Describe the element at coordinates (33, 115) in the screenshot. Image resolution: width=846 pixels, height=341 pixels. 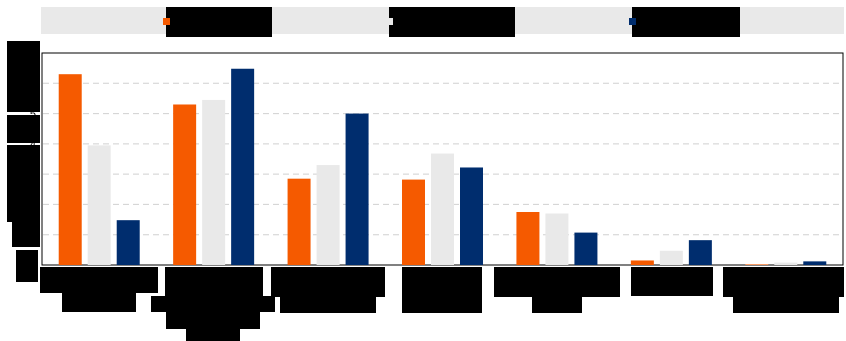
I see `y-tick-label-5: 5` at that location.